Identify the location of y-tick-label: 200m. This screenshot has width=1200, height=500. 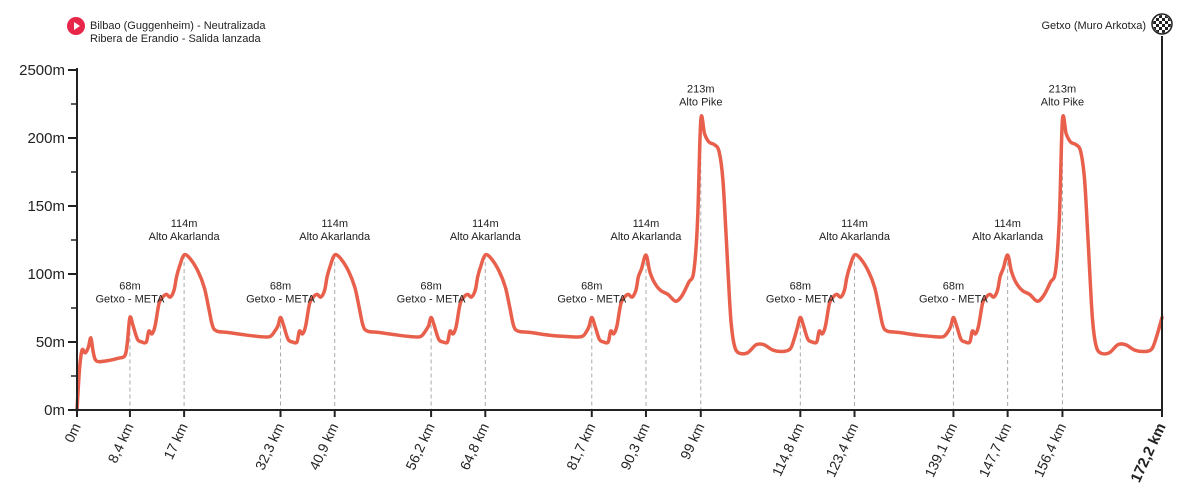
(46, 138).